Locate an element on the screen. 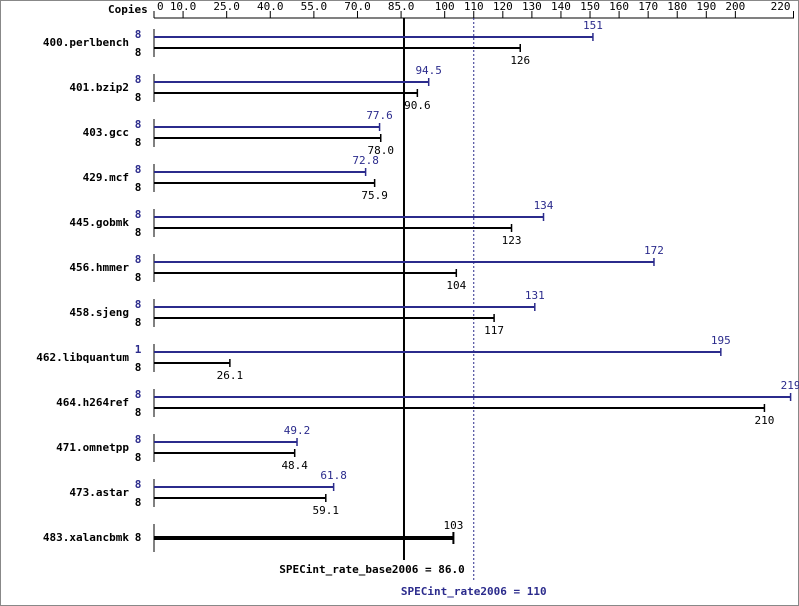 The width and height of the screenshot is (799, 606). x-tick-label: 200 is located at coordinates (735, 6).